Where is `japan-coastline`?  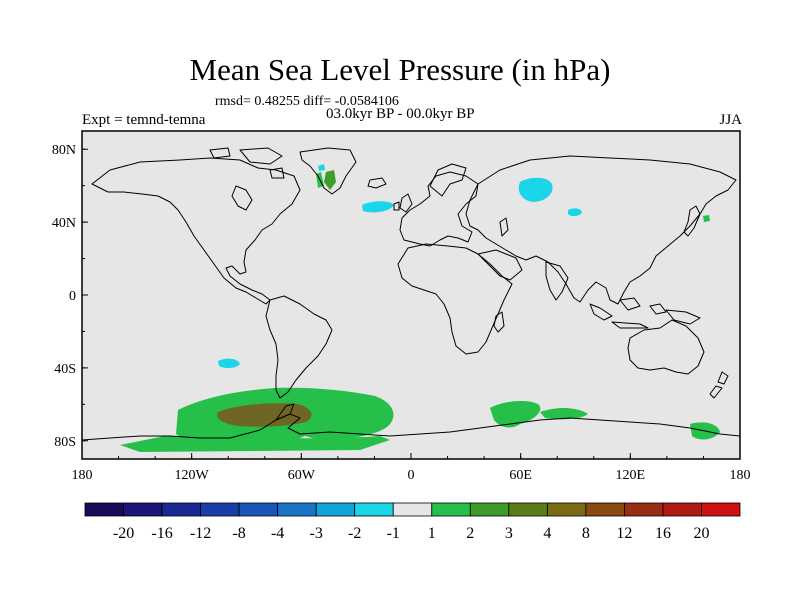 japan-coastline is located at coordinates (692, 221).